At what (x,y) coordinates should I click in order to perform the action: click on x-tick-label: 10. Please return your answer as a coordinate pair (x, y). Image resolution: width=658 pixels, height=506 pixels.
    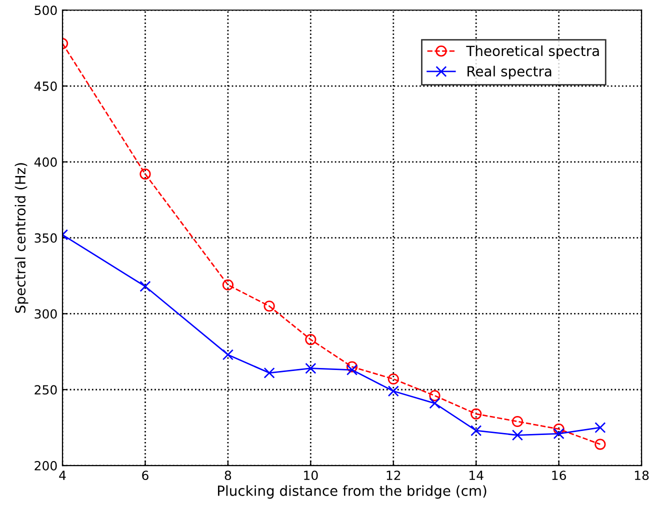
    Looking at the image, I should click on (311, 475).